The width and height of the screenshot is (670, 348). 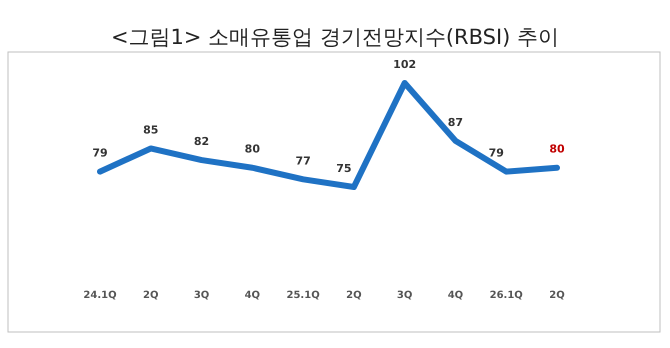 What do you see at coordinates (335, 37) in the screenshot?
I see `chart-title: <그림1> 소매유통업 경기전망지수(RBSI) 추이` at bounding box center [335, 37].